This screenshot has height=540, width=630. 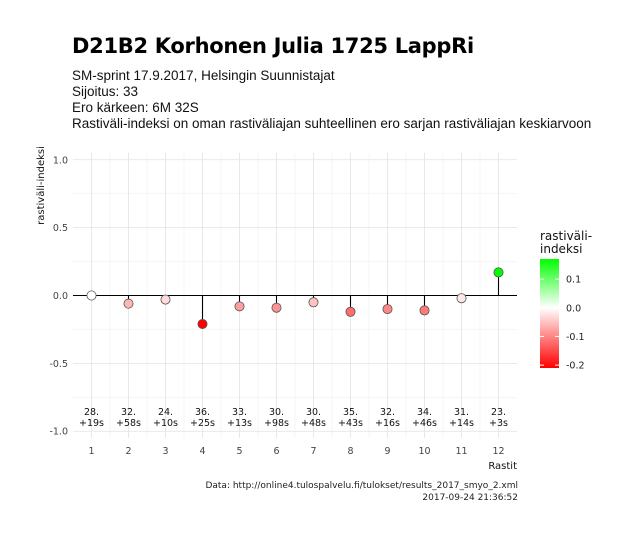 I want to click on legend-title: indeksi, so click(x=561, y=249).